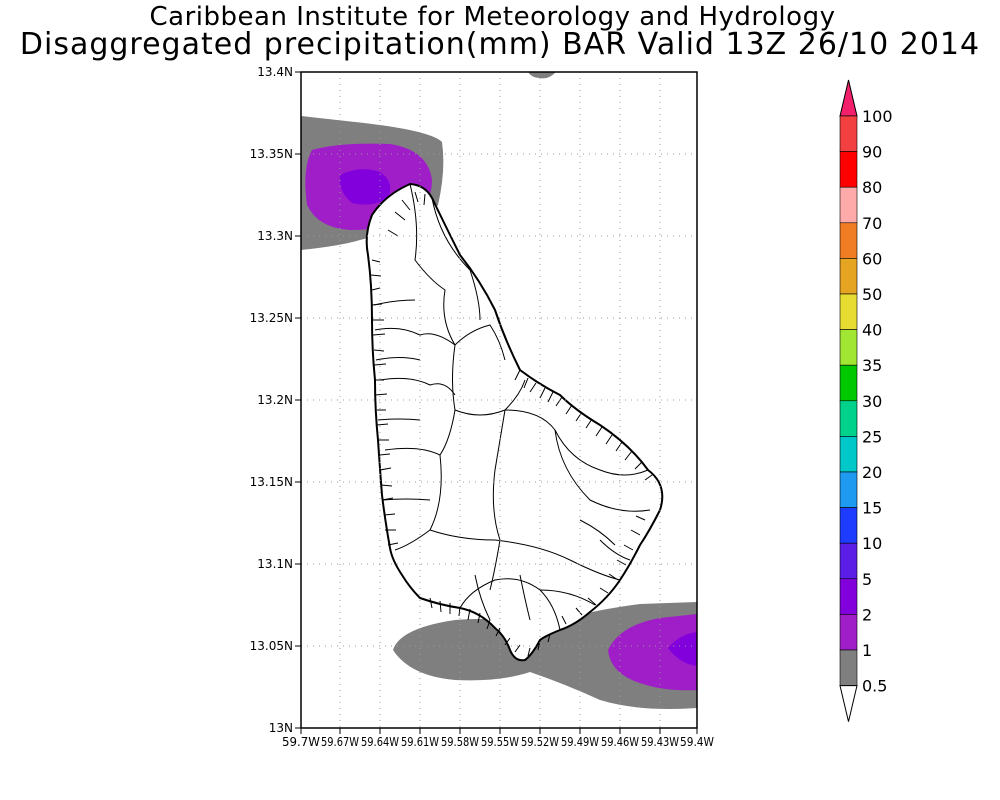 The image size is (1000, 800). Describe the element at coordinates (872, 152) in the screenshot. I see `colorbar-label: 90` at that location.